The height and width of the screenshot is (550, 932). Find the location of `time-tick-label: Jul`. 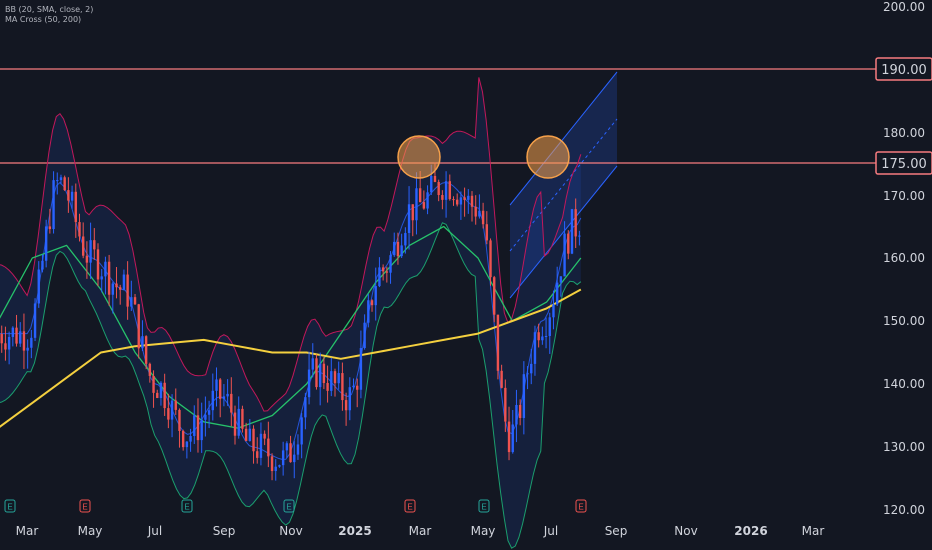

time-tick-label: Jul is located at coordinates (550, 531).